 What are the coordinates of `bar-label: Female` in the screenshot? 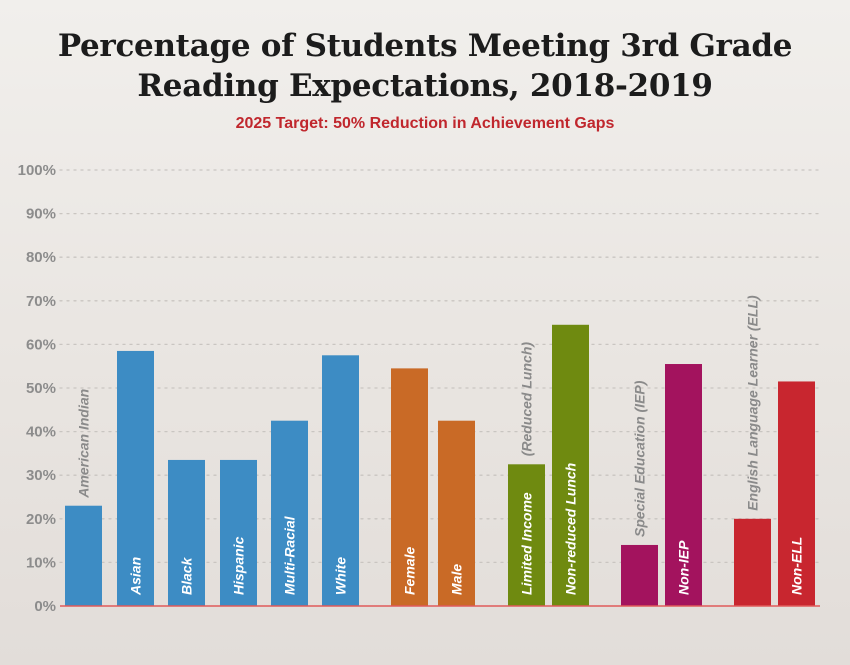 It's located at (410, 571).